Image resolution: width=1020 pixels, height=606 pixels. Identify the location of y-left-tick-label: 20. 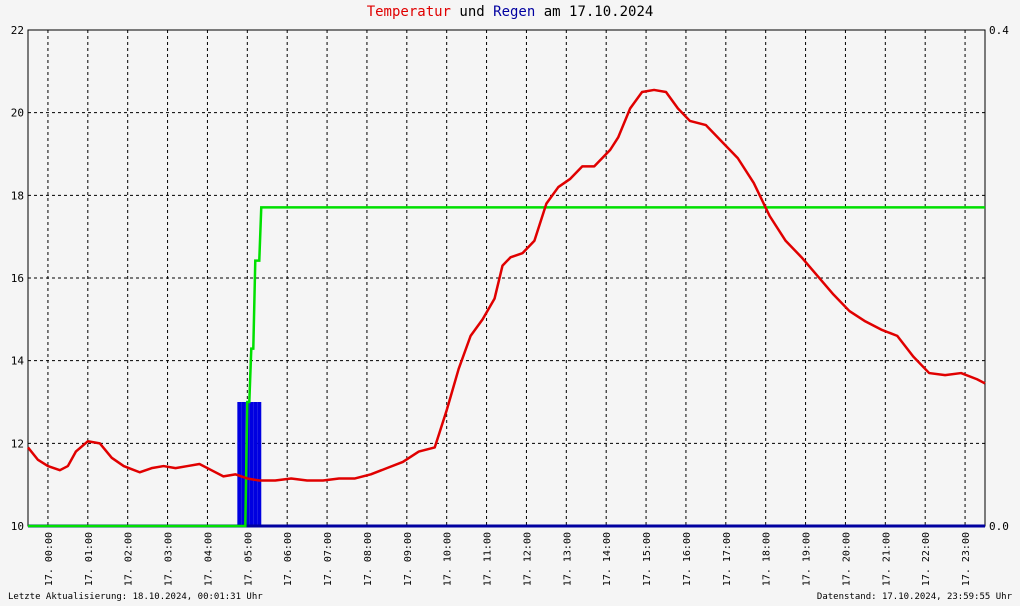
(17, 113).